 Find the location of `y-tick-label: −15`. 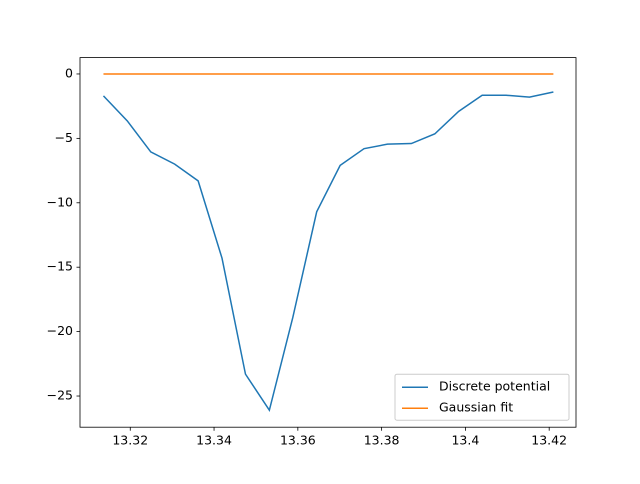

y-tick-label: −15 is located at coordinates (60, 266).